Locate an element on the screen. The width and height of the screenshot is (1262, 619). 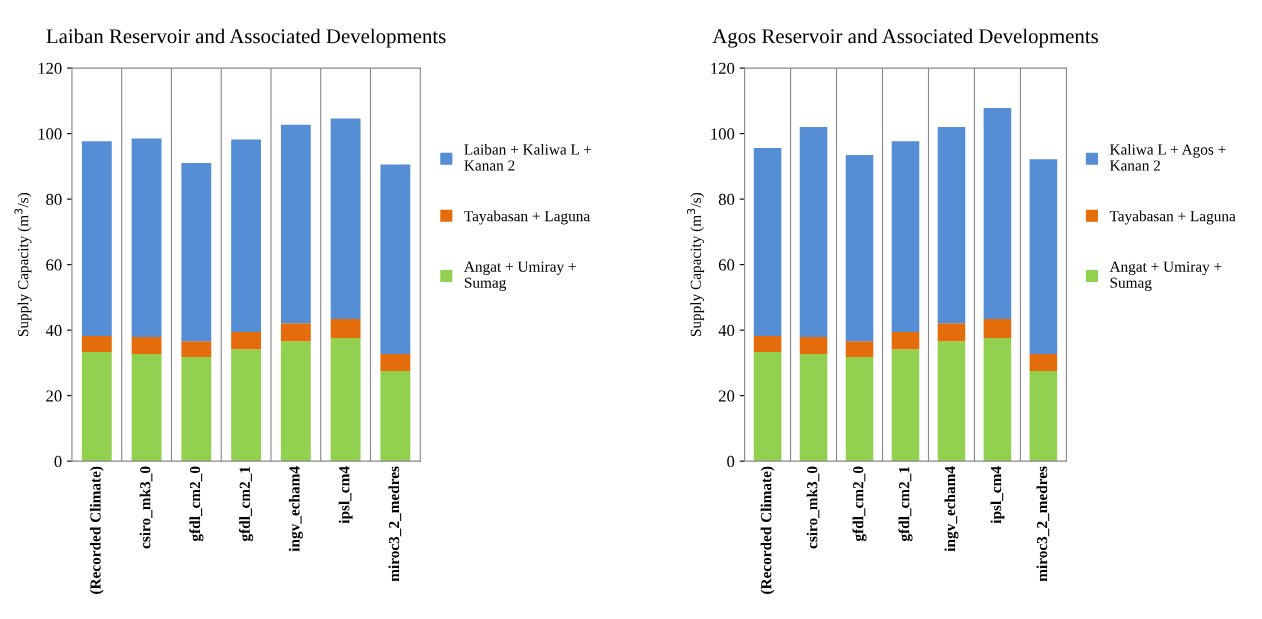
legend-label: Laiban + Kaliwa L + Kanan 2 is located at coordinates (527, 157).